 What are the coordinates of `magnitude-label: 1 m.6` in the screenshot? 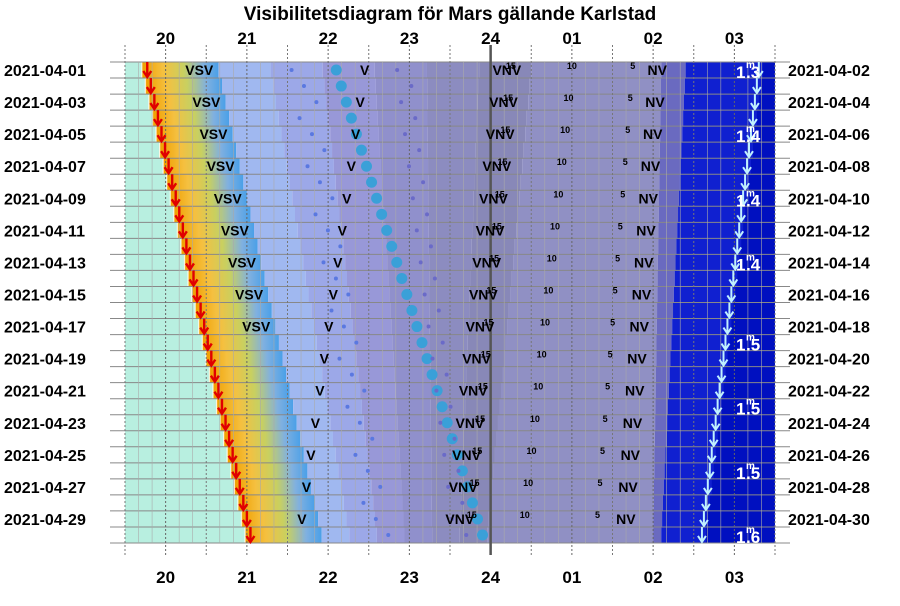 It's located at (748, 536).